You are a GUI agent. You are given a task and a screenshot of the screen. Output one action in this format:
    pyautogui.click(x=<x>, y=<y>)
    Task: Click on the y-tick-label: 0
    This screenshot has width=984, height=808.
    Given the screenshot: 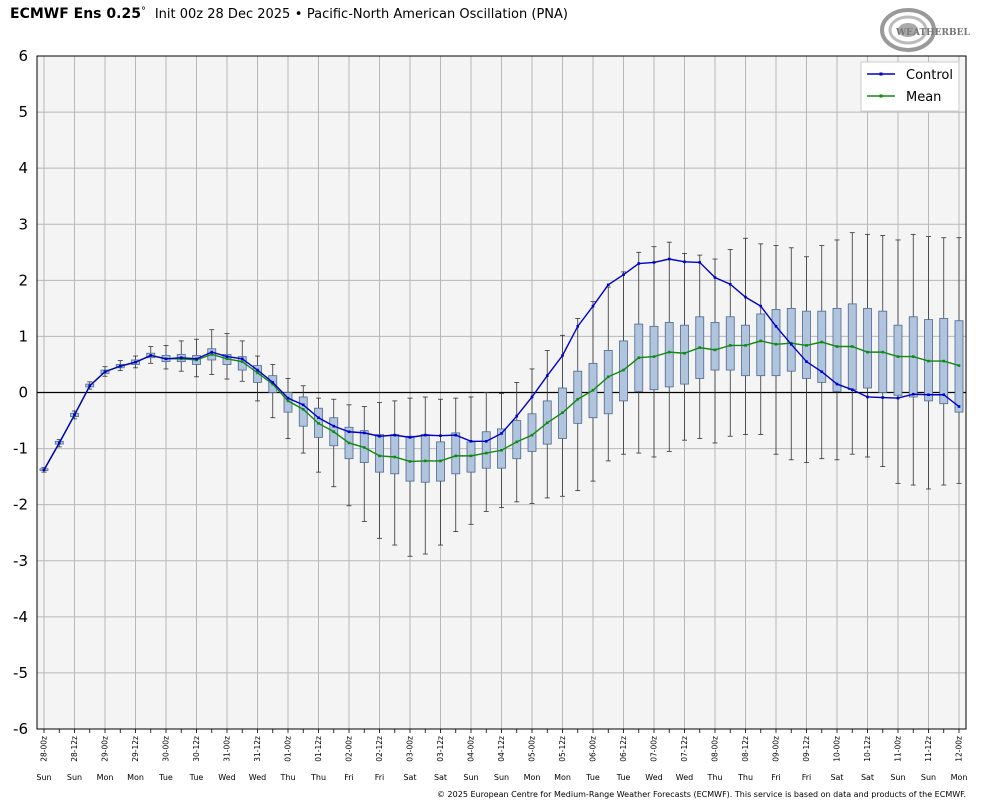 What is the action you would take?
    pyautogui.click(x=23, y=393)
    